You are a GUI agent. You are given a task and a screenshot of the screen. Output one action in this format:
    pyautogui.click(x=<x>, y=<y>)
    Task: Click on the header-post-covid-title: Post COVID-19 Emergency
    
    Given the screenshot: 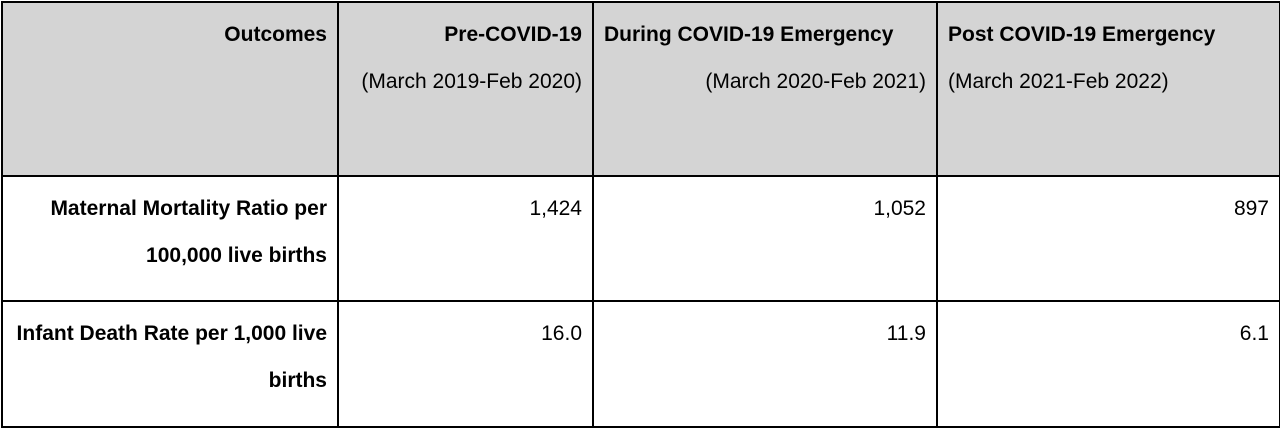 What is the action you would take?
    pyautogui.click(x=1082, y=34)
    